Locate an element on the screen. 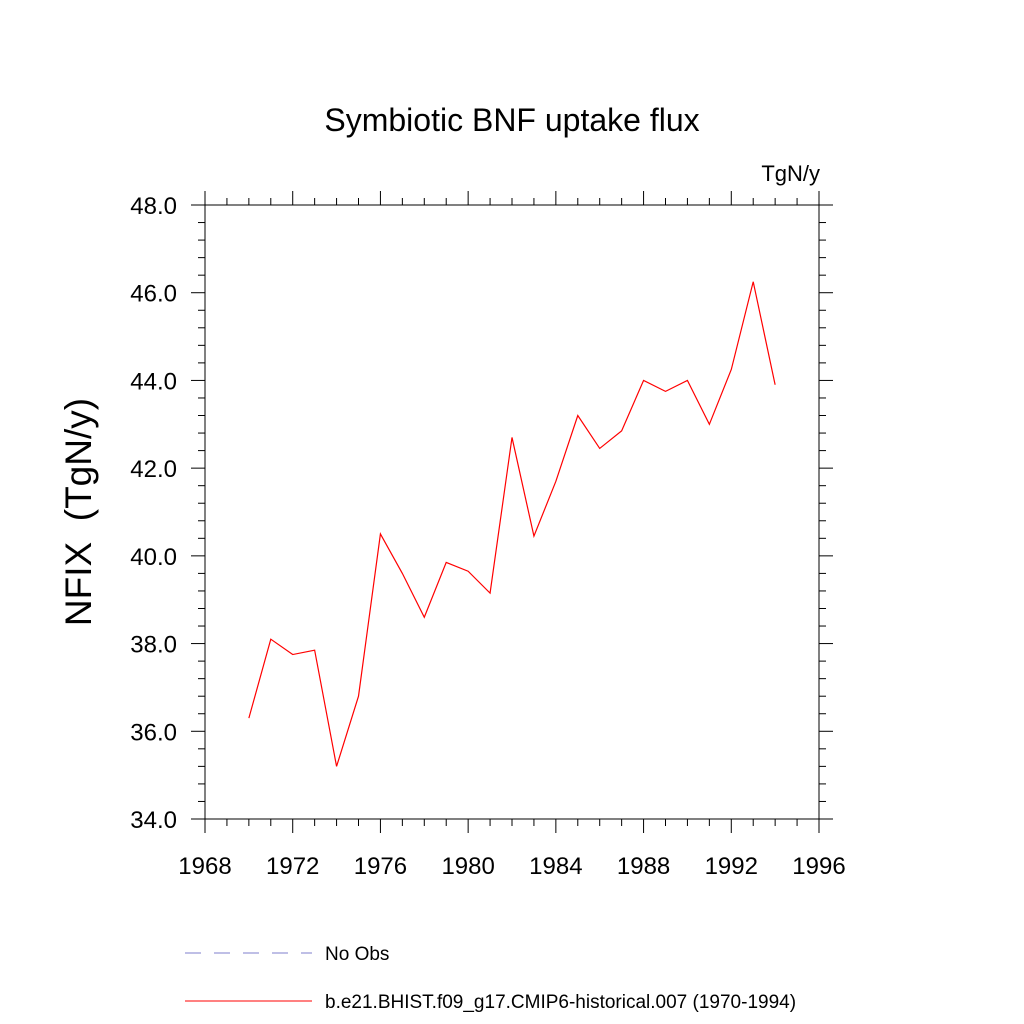  x-tick-label: 1984 is located at coordinates (555, 866).